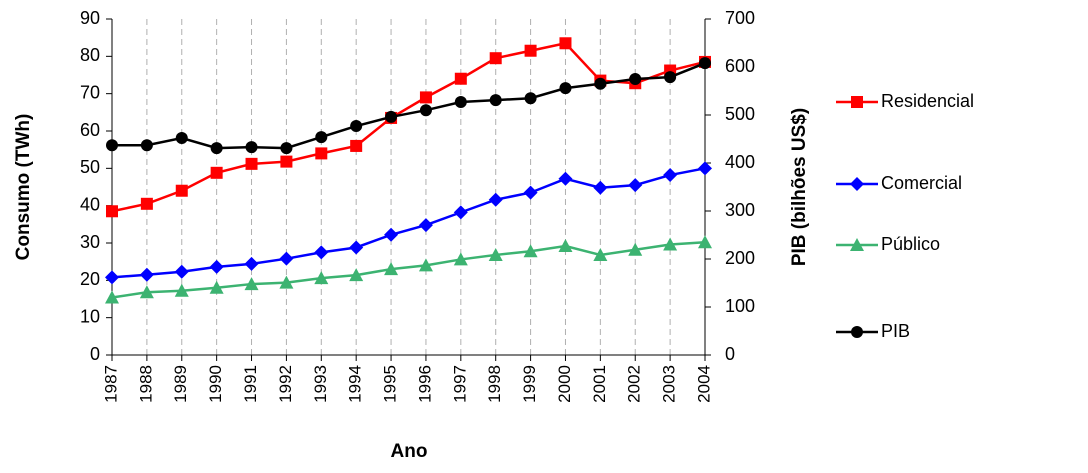 The height and width of the screenshot is (473, 1088). Describe the element at coordinates (250, 384) in the screenshot. I see `x-tick-label: 1991` at that location.